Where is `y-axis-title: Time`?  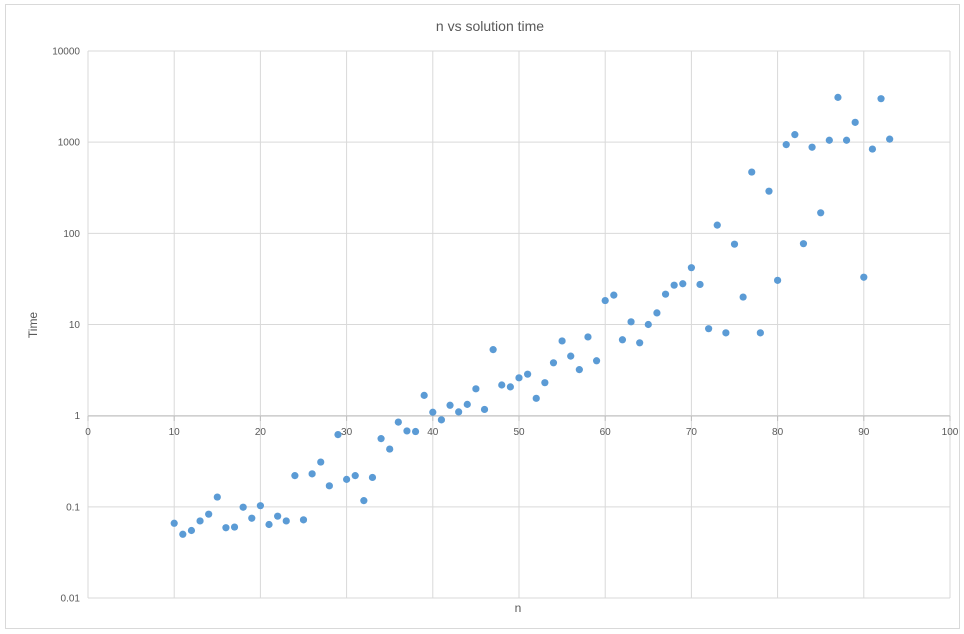 y-axis-title: Time is located at coordinates (33, 325).